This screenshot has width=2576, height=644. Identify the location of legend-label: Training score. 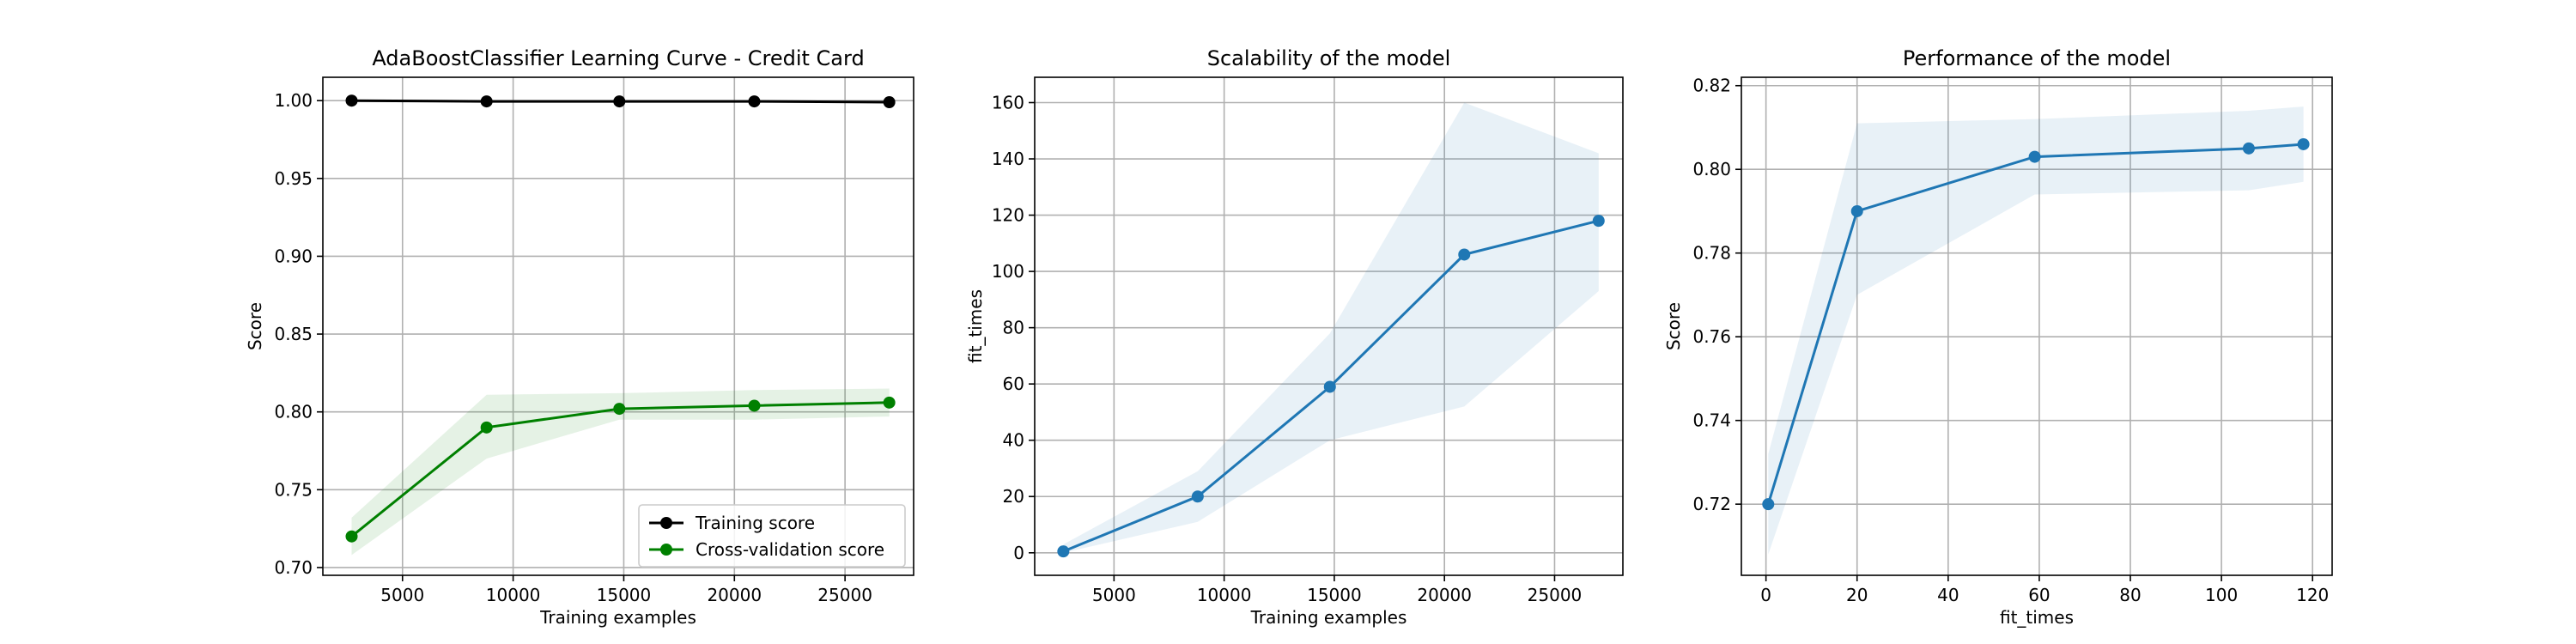
(755, 523).